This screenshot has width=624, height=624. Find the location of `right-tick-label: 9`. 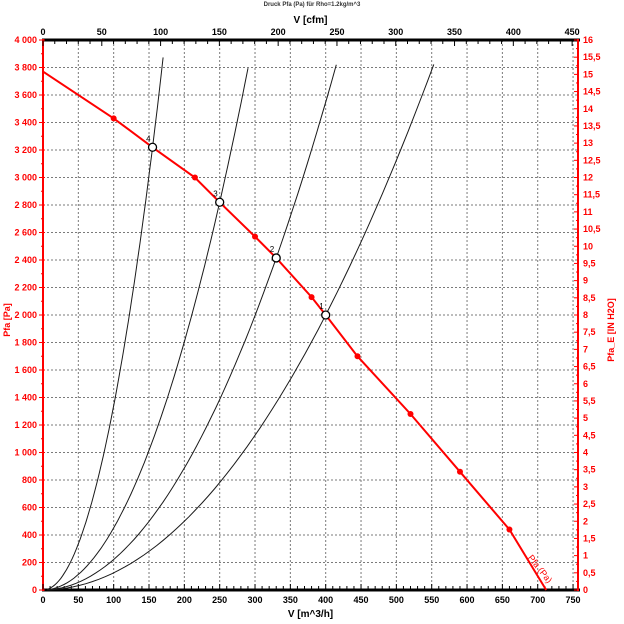

right-tick-label: 9 is located at coordinates (585, 281).